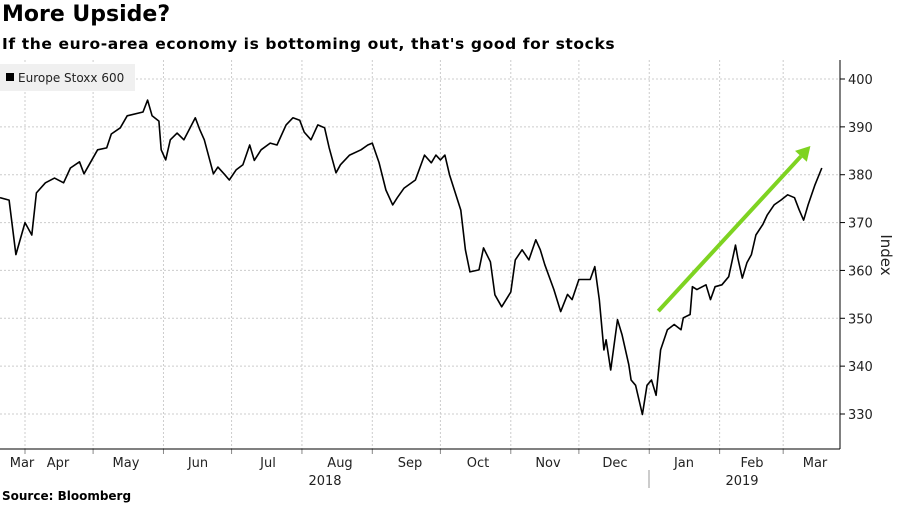  I want to click on legend: Europe Stoxx 600, so click(67, 77).